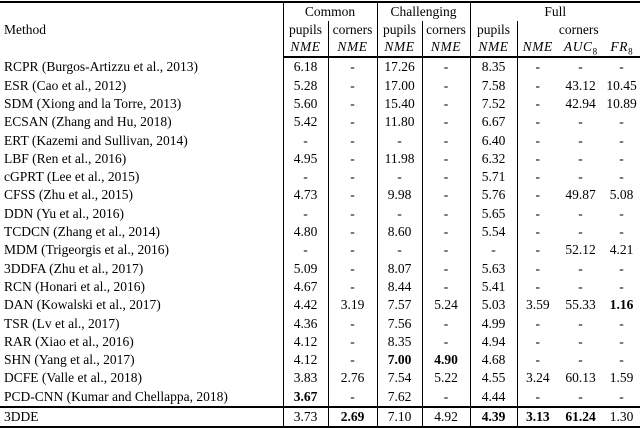 This screenshot has width=640, height=428. I want to click on method-cell: ECSAN (Zhang and Hu, 2018), so click(88, 122).